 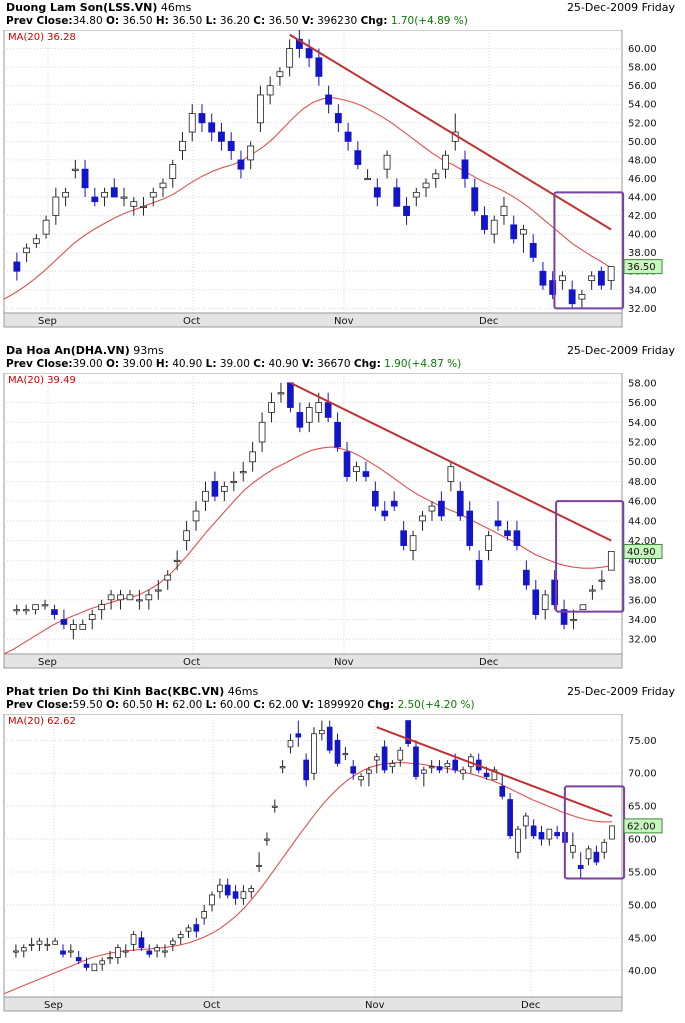 What do you see at coordinates (642, 502) in the screenshot?
I see `y-tick-label: 46.00` at bounding box center [642, 502].